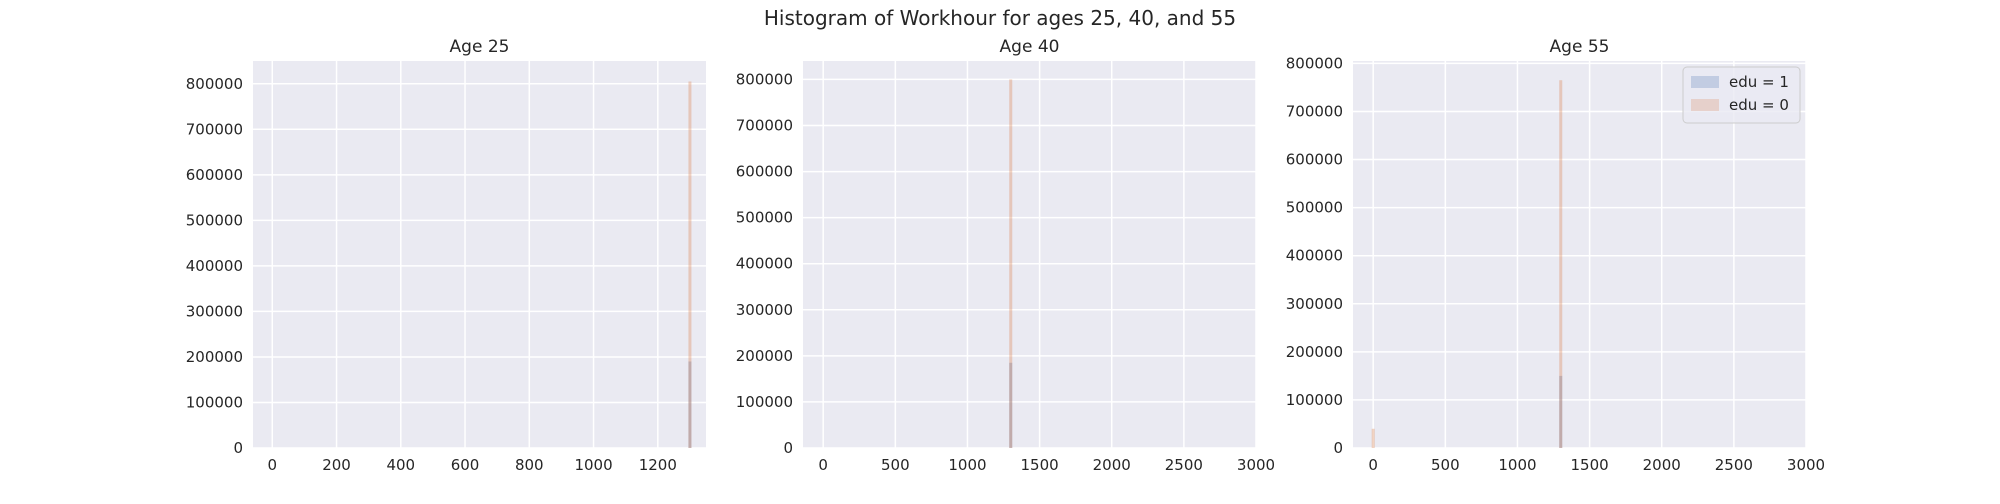  I want to click on x-tick-label: 1200, so click(658, 465).